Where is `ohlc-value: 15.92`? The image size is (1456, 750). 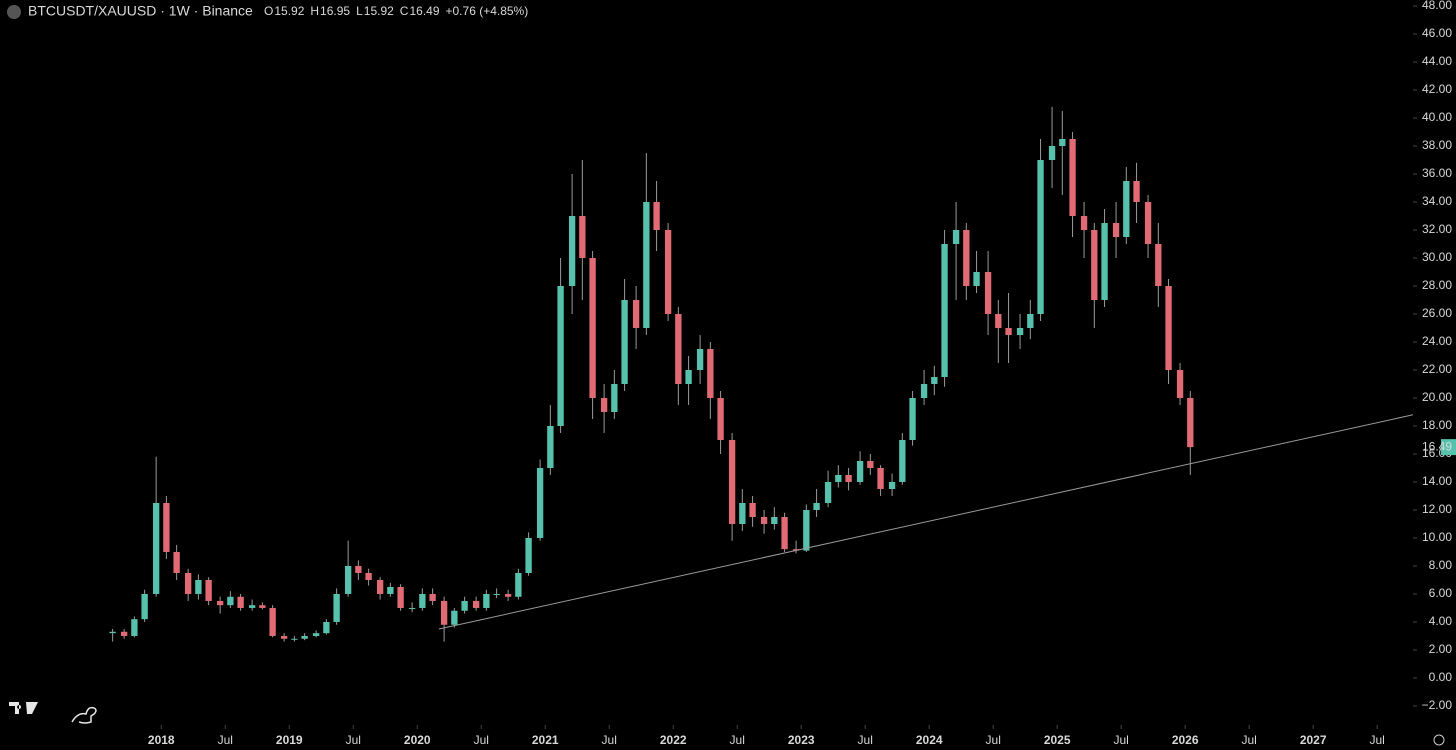 ohlc-value: 15.92 is located at coordinates (379, 11).